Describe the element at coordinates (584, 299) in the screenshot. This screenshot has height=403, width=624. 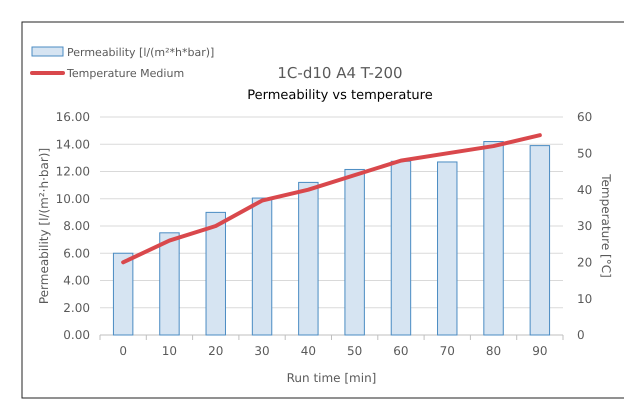
I see `y2-tick-label: 10` at that location.